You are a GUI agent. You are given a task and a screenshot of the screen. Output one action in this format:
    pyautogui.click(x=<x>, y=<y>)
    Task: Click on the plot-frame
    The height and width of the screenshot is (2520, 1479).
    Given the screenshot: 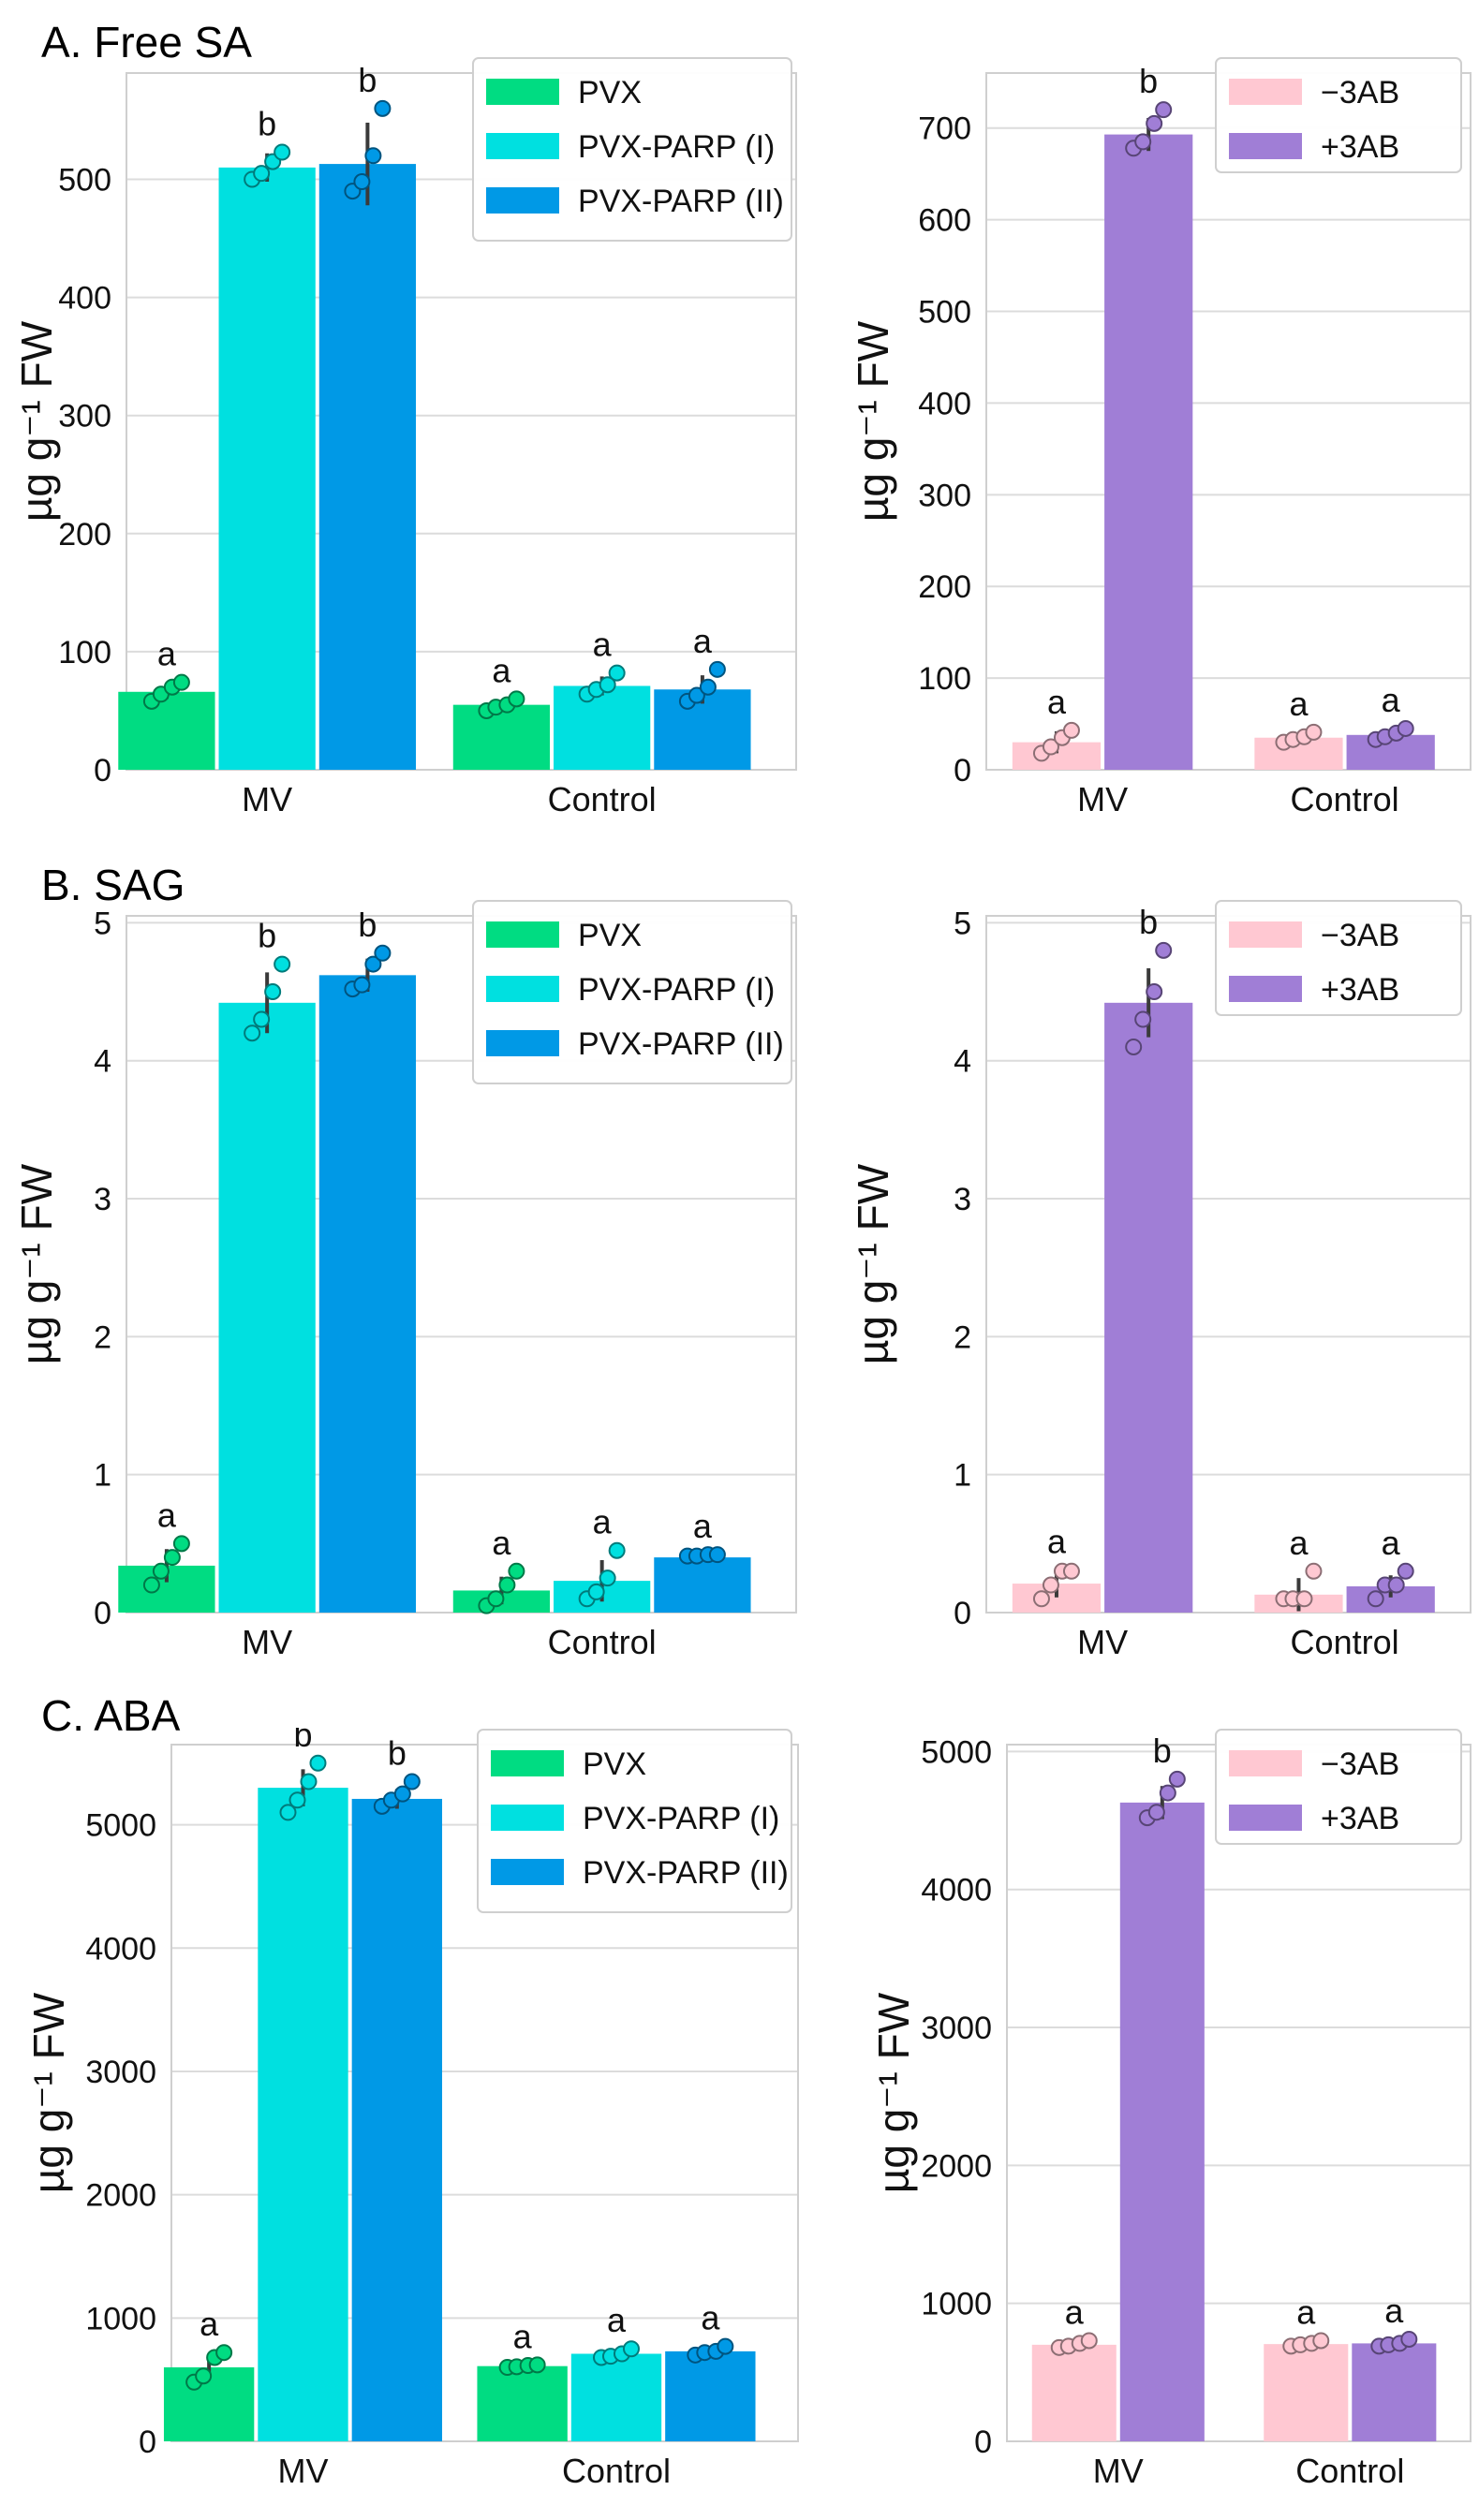 What is the action you would take?
    pyautogui.click(x=1228, y=421)
    